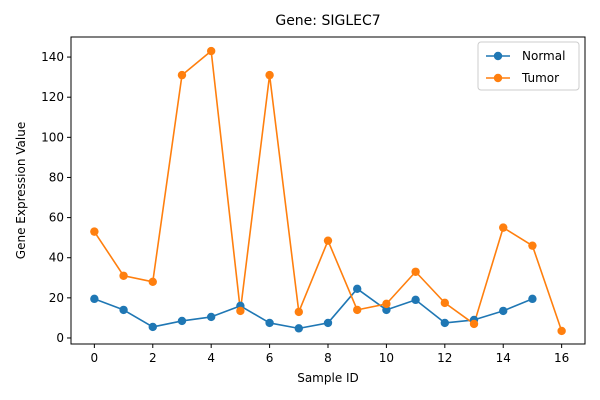 The image size is (600, 400). I want to click on y-tick-label: 80, so click(56, 177).